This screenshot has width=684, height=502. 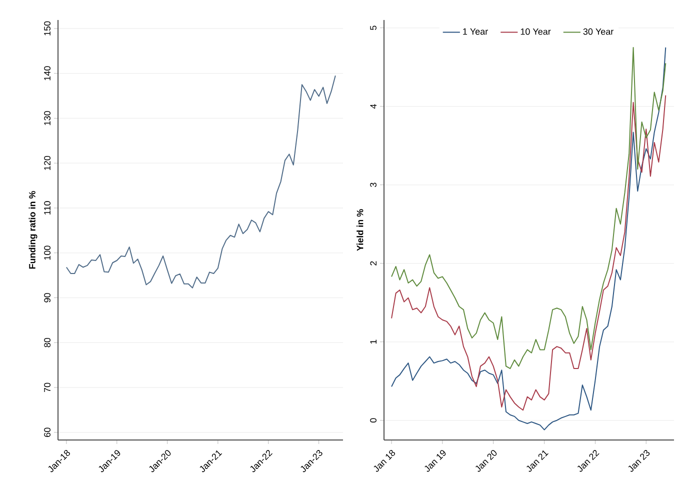 I want to click on y-tick-label: 150, so click(x=47, y=28).